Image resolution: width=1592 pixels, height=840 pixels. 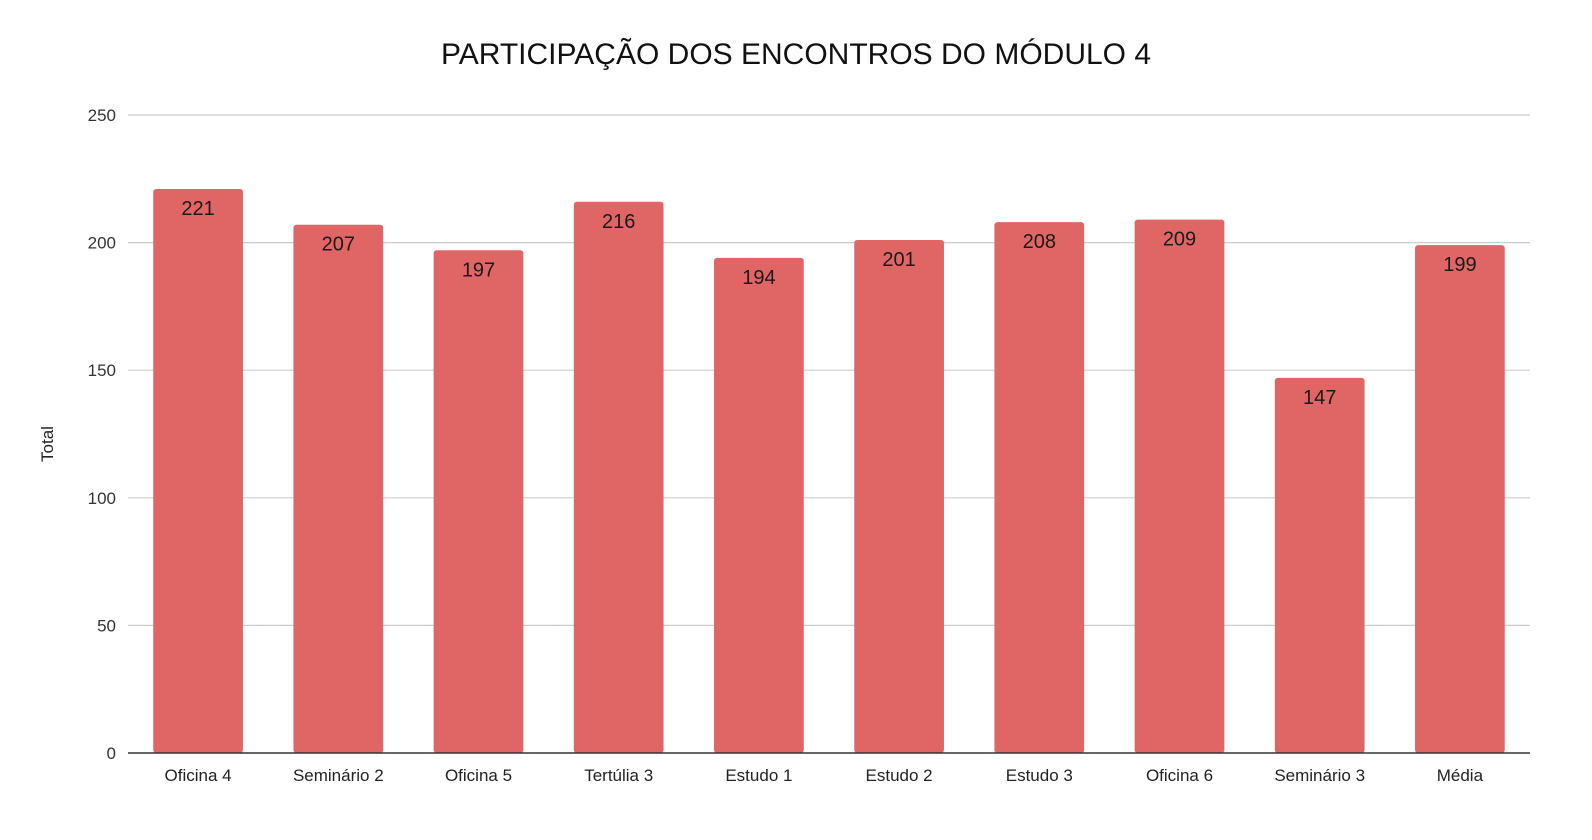 What do you see at coordinates (478, 270) in the screenshot?
I see `data-label: 197` at bounding box center [478, 270].